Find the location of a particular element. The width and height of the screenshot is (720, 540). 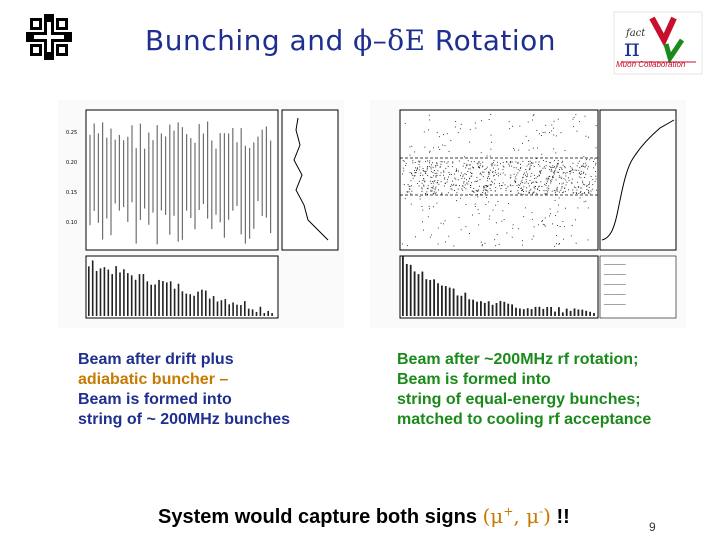

svg-text: 0.25 is located at coordinates (71, 133).